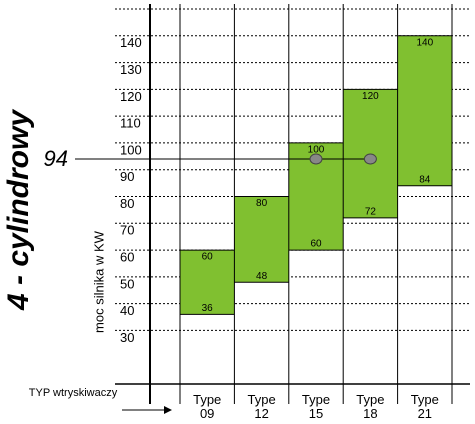 The width and height of the screenshot is (475, 424). Describe the element at coordinates (424, 406) in the screenshot. I see `x-tick-label: Type 21` at that location.